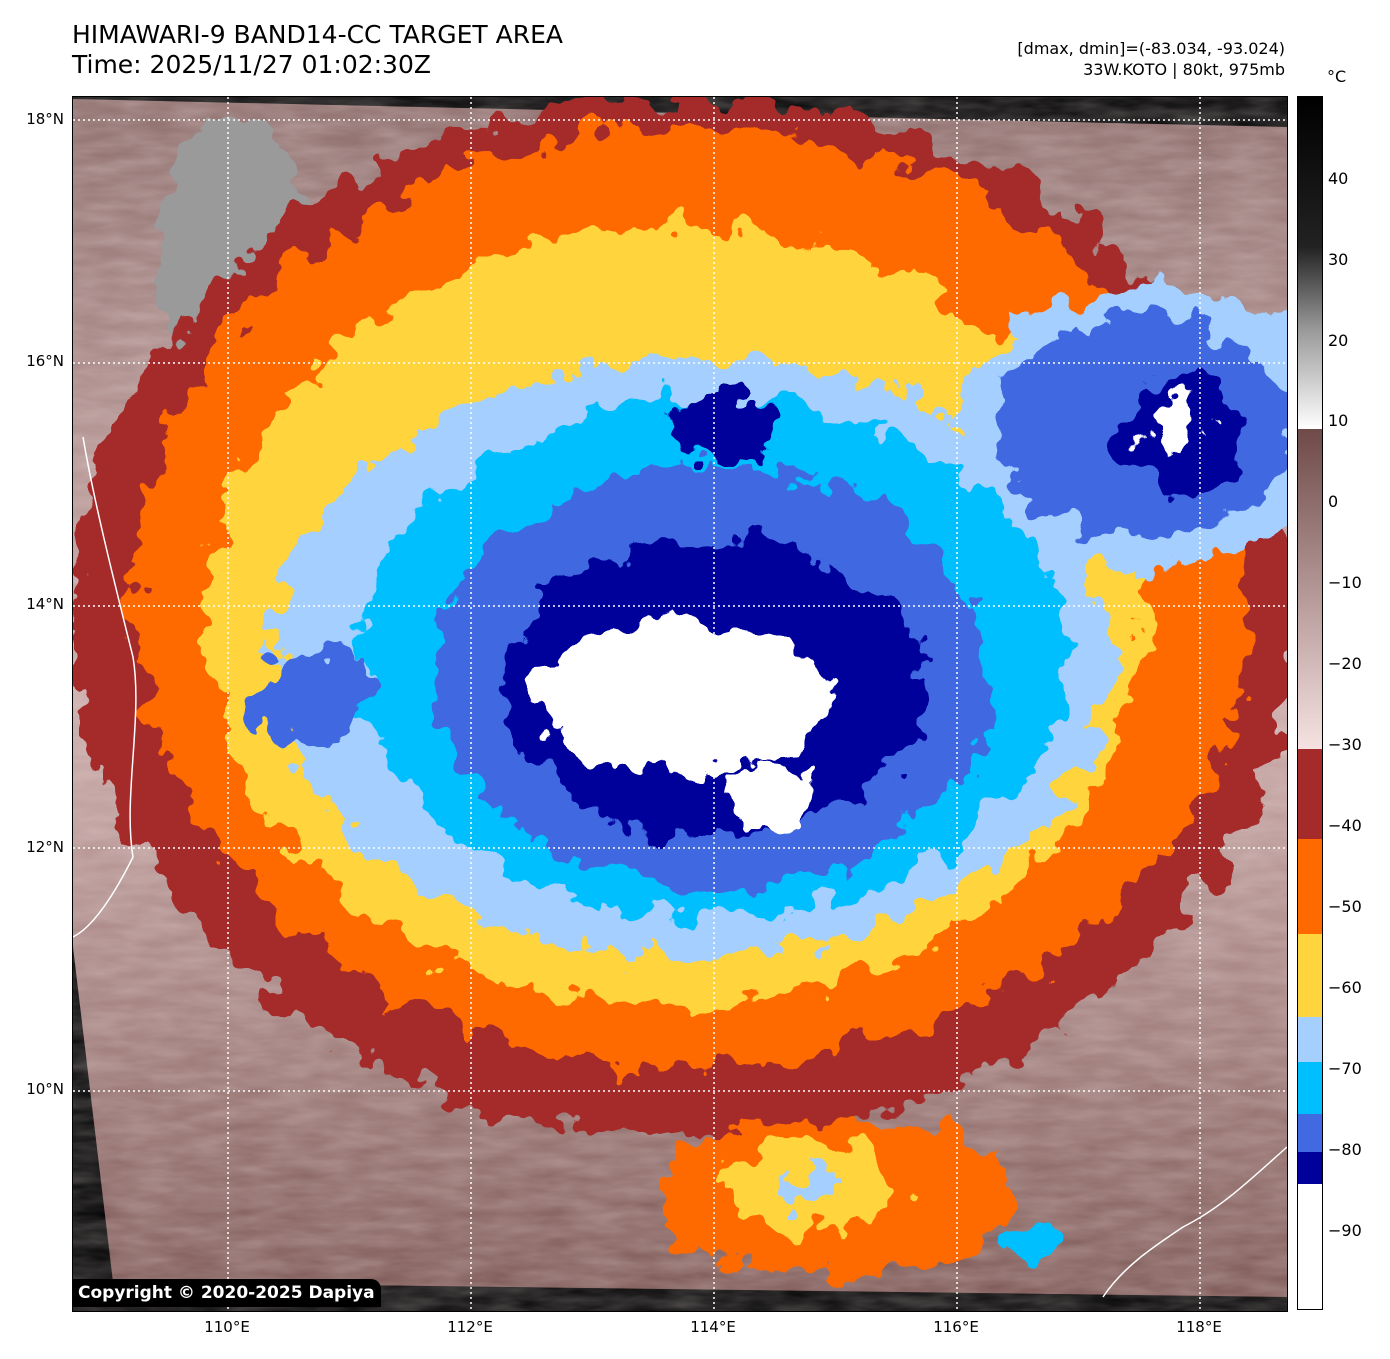  Describe the element at coordinates (226, 1293) in the screenshot. I see `copyright-label: Copyright © 2020-2025 Dapiya` at that location.